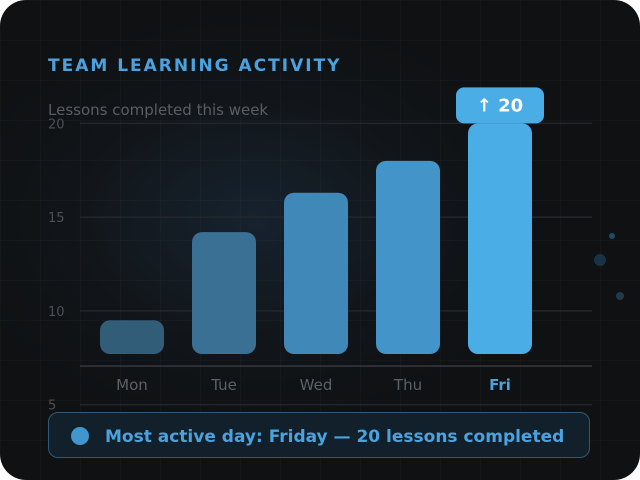 The image size is (640, 480). What do you see at coordinates (223, 385) in the screenshot?
I see `x-tick-label: Tue` at bounding box center [223, 385].